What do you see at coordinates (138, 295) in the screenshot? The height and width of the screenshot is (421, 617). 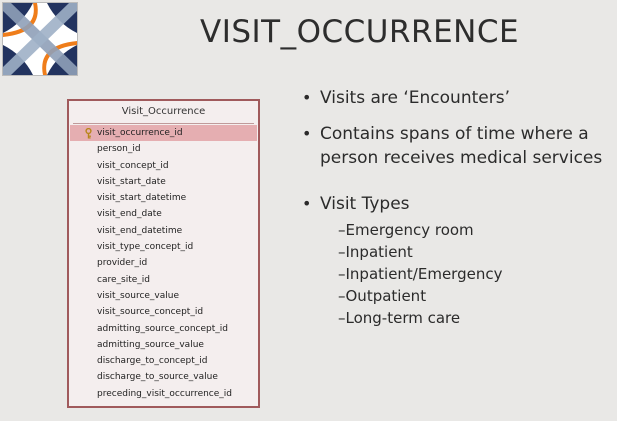 I see `field-row: visit_source_value` at bounding box center [138, 295].